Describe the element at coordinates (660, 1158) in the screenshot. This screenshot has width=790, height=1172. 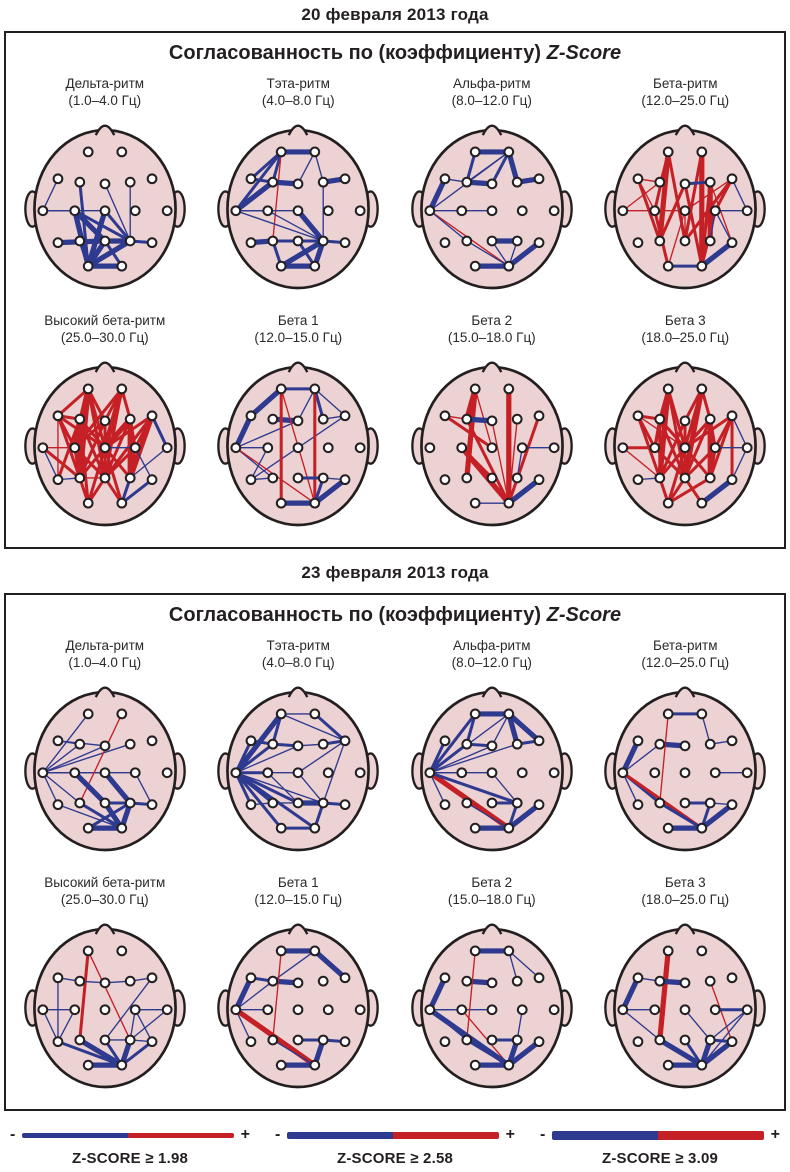
I see `legend-label-3: Z-SCORE ≥ 3.09` at that location.